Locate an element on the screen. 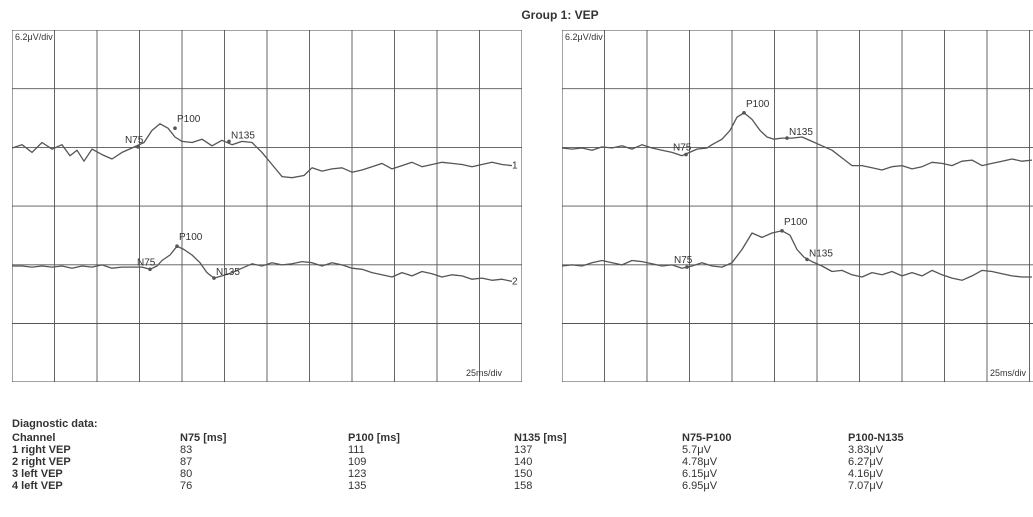 Image resolution: width=1033 pixels, height=517 pixels. table-row: 4 left VEP 76 135 158 6.95μV 7.07μV is located at coordinates (505, 486).